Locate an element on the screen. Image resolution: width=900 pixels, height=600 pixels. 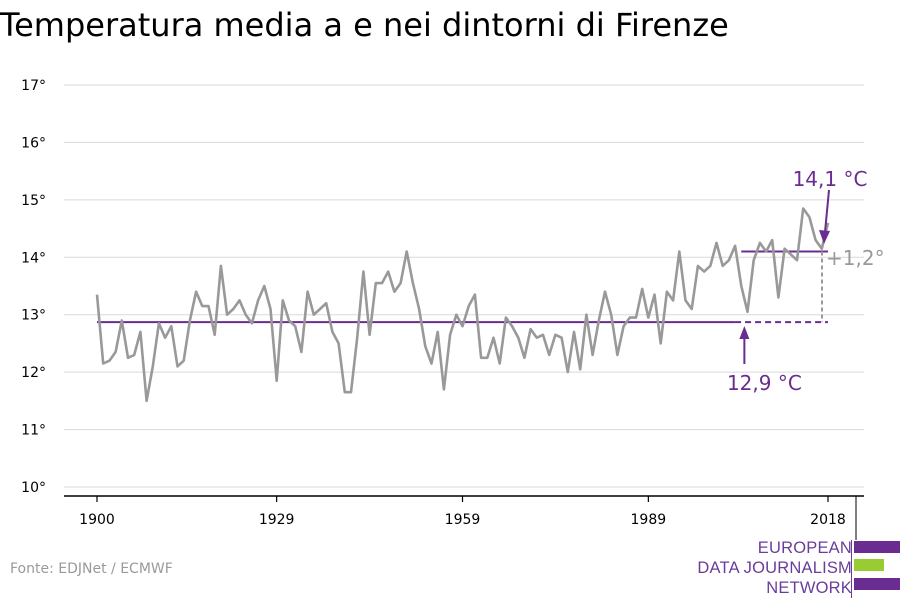
logo-line-2: DATA JOURNALISM is located at coordinates (774, 568).